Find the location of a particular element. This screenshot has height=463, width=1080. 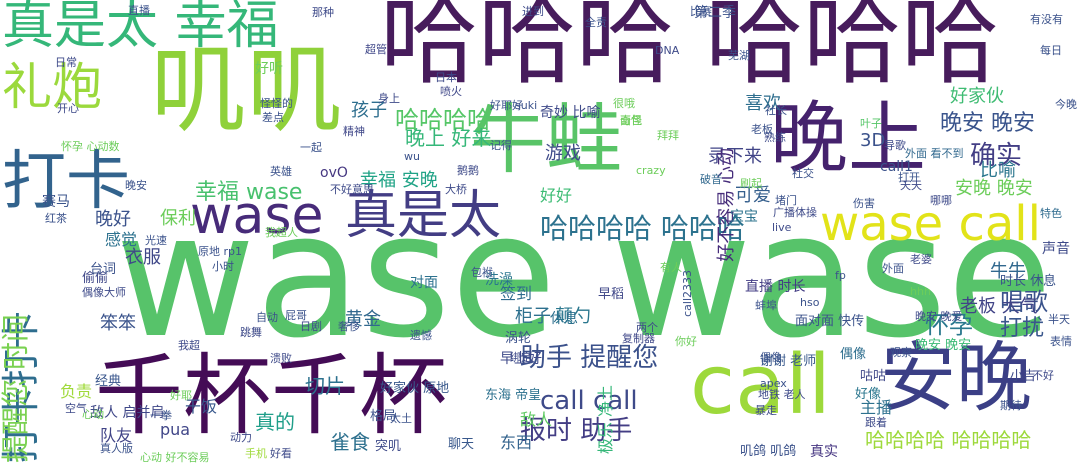

cloud-word: 有人 is located at coordinates (671, 267).